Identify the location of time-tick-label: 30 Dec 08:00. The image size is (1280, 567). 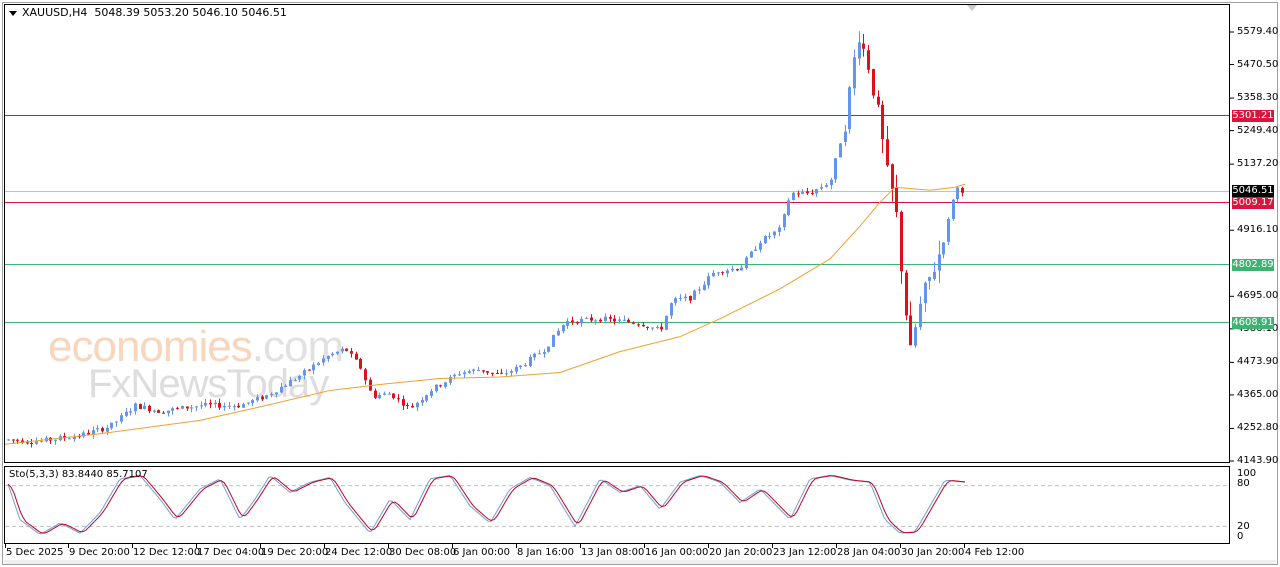
(423, 552).